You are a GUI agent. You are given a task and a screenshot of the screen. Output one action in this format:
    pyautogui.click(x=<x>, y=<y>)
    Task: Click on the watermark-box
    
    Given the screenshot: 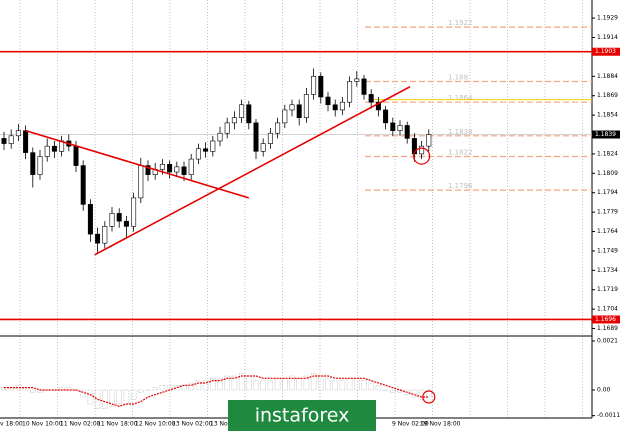 What is the action you would take?
    pyautogui.click(x=302, y=415)
    